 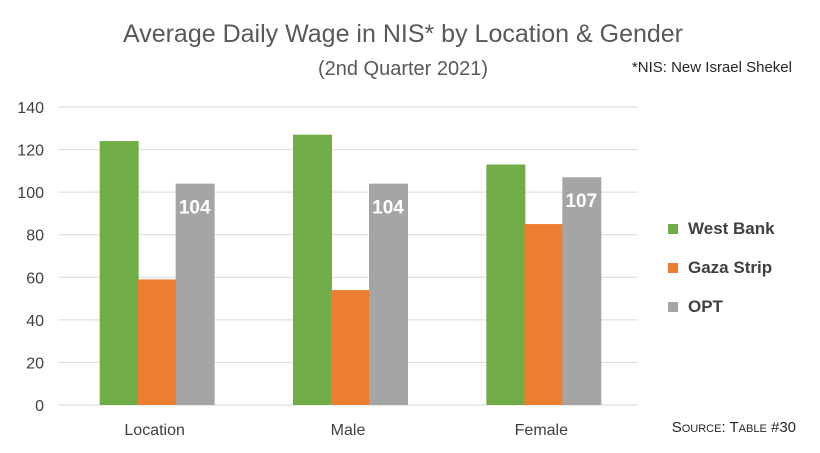 I want to click on bar-gaza-strip-female, so click(x=544, y=314).